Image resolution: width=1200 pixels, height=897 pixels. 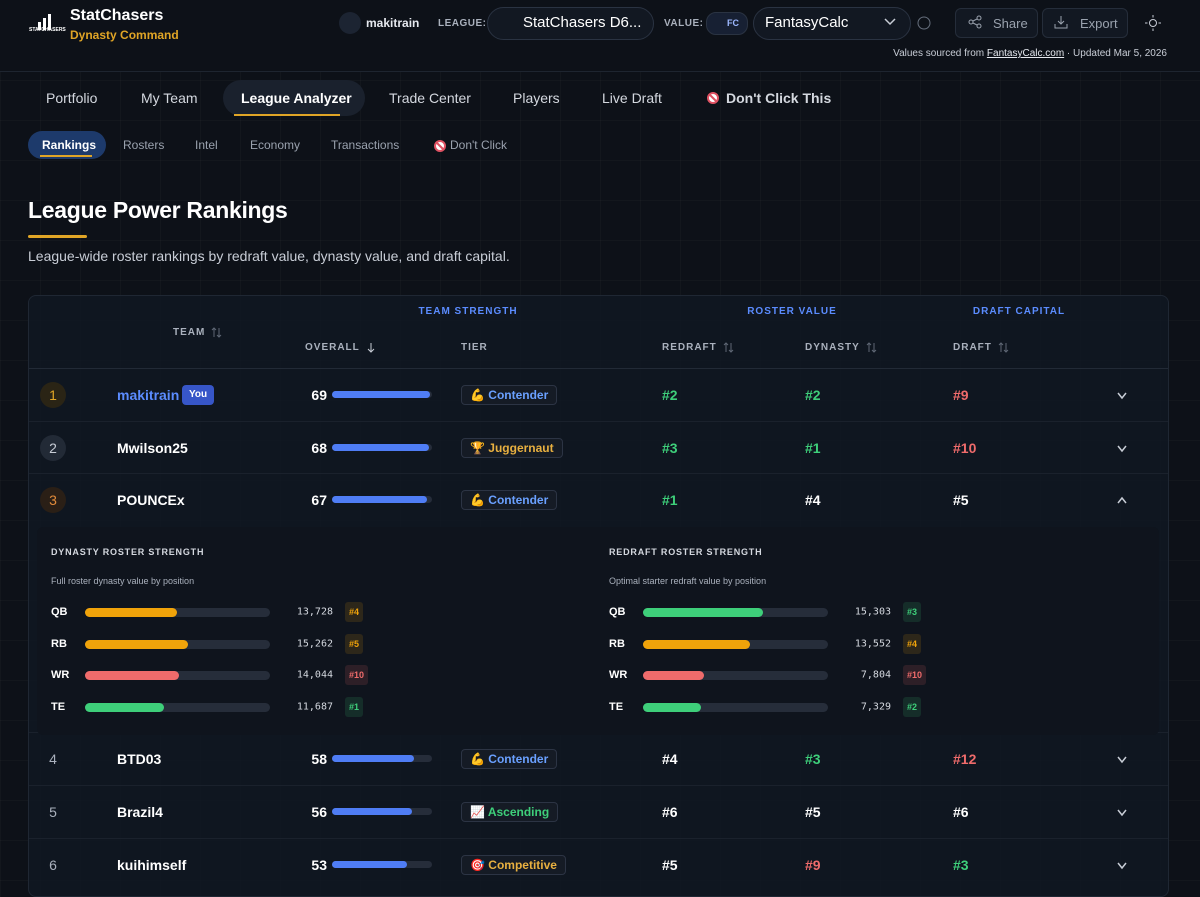 I want to click on draft-rank: #9, so click(x=961, y=395).